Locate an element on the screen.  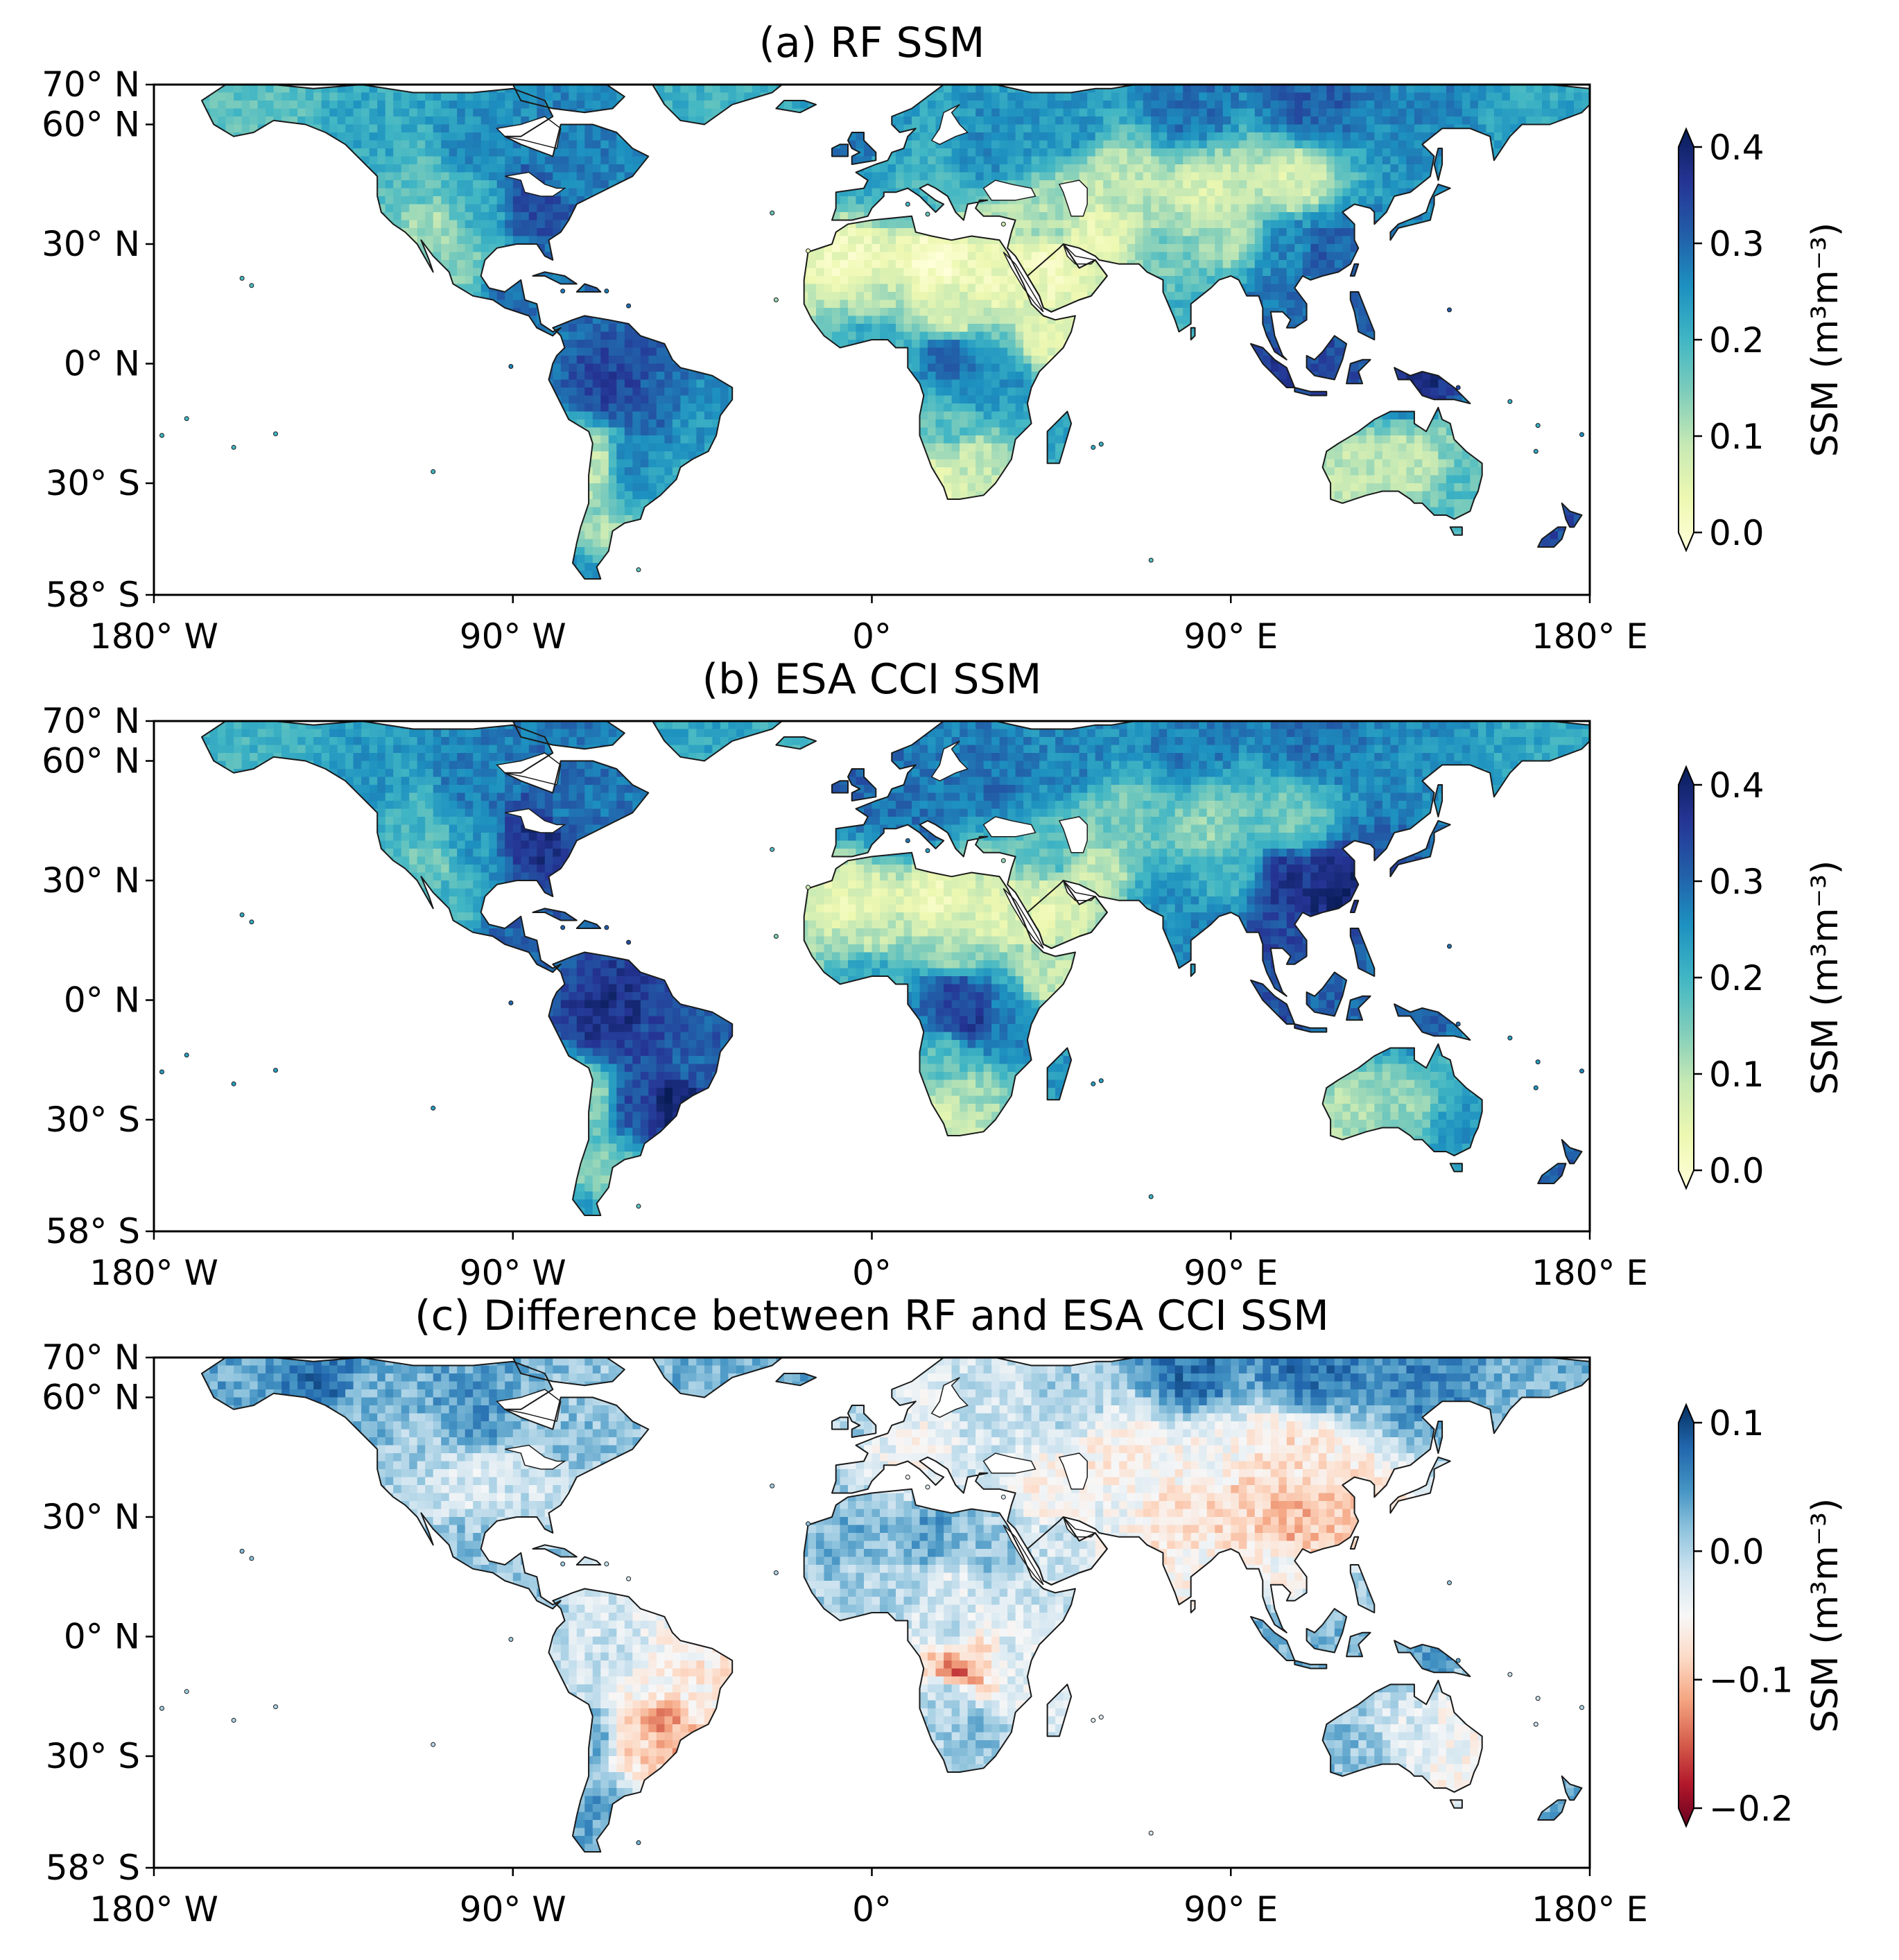
coastline-sri-lanka is located at coordinates (1193, 1606).